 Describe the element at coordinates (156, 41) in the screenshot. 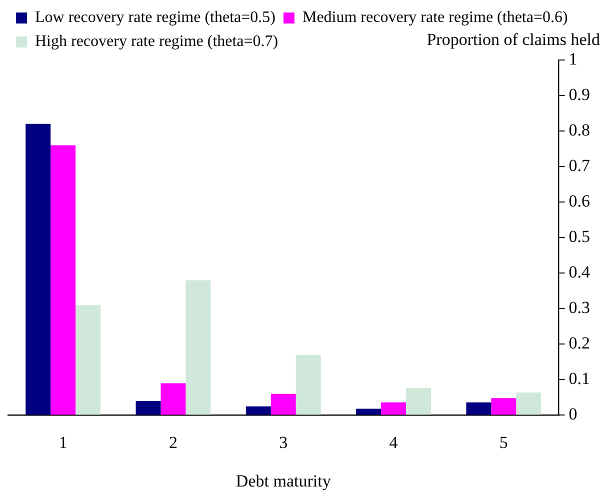

I see `legend-label: High recovery rate regime (theta=0.7)` at that location.